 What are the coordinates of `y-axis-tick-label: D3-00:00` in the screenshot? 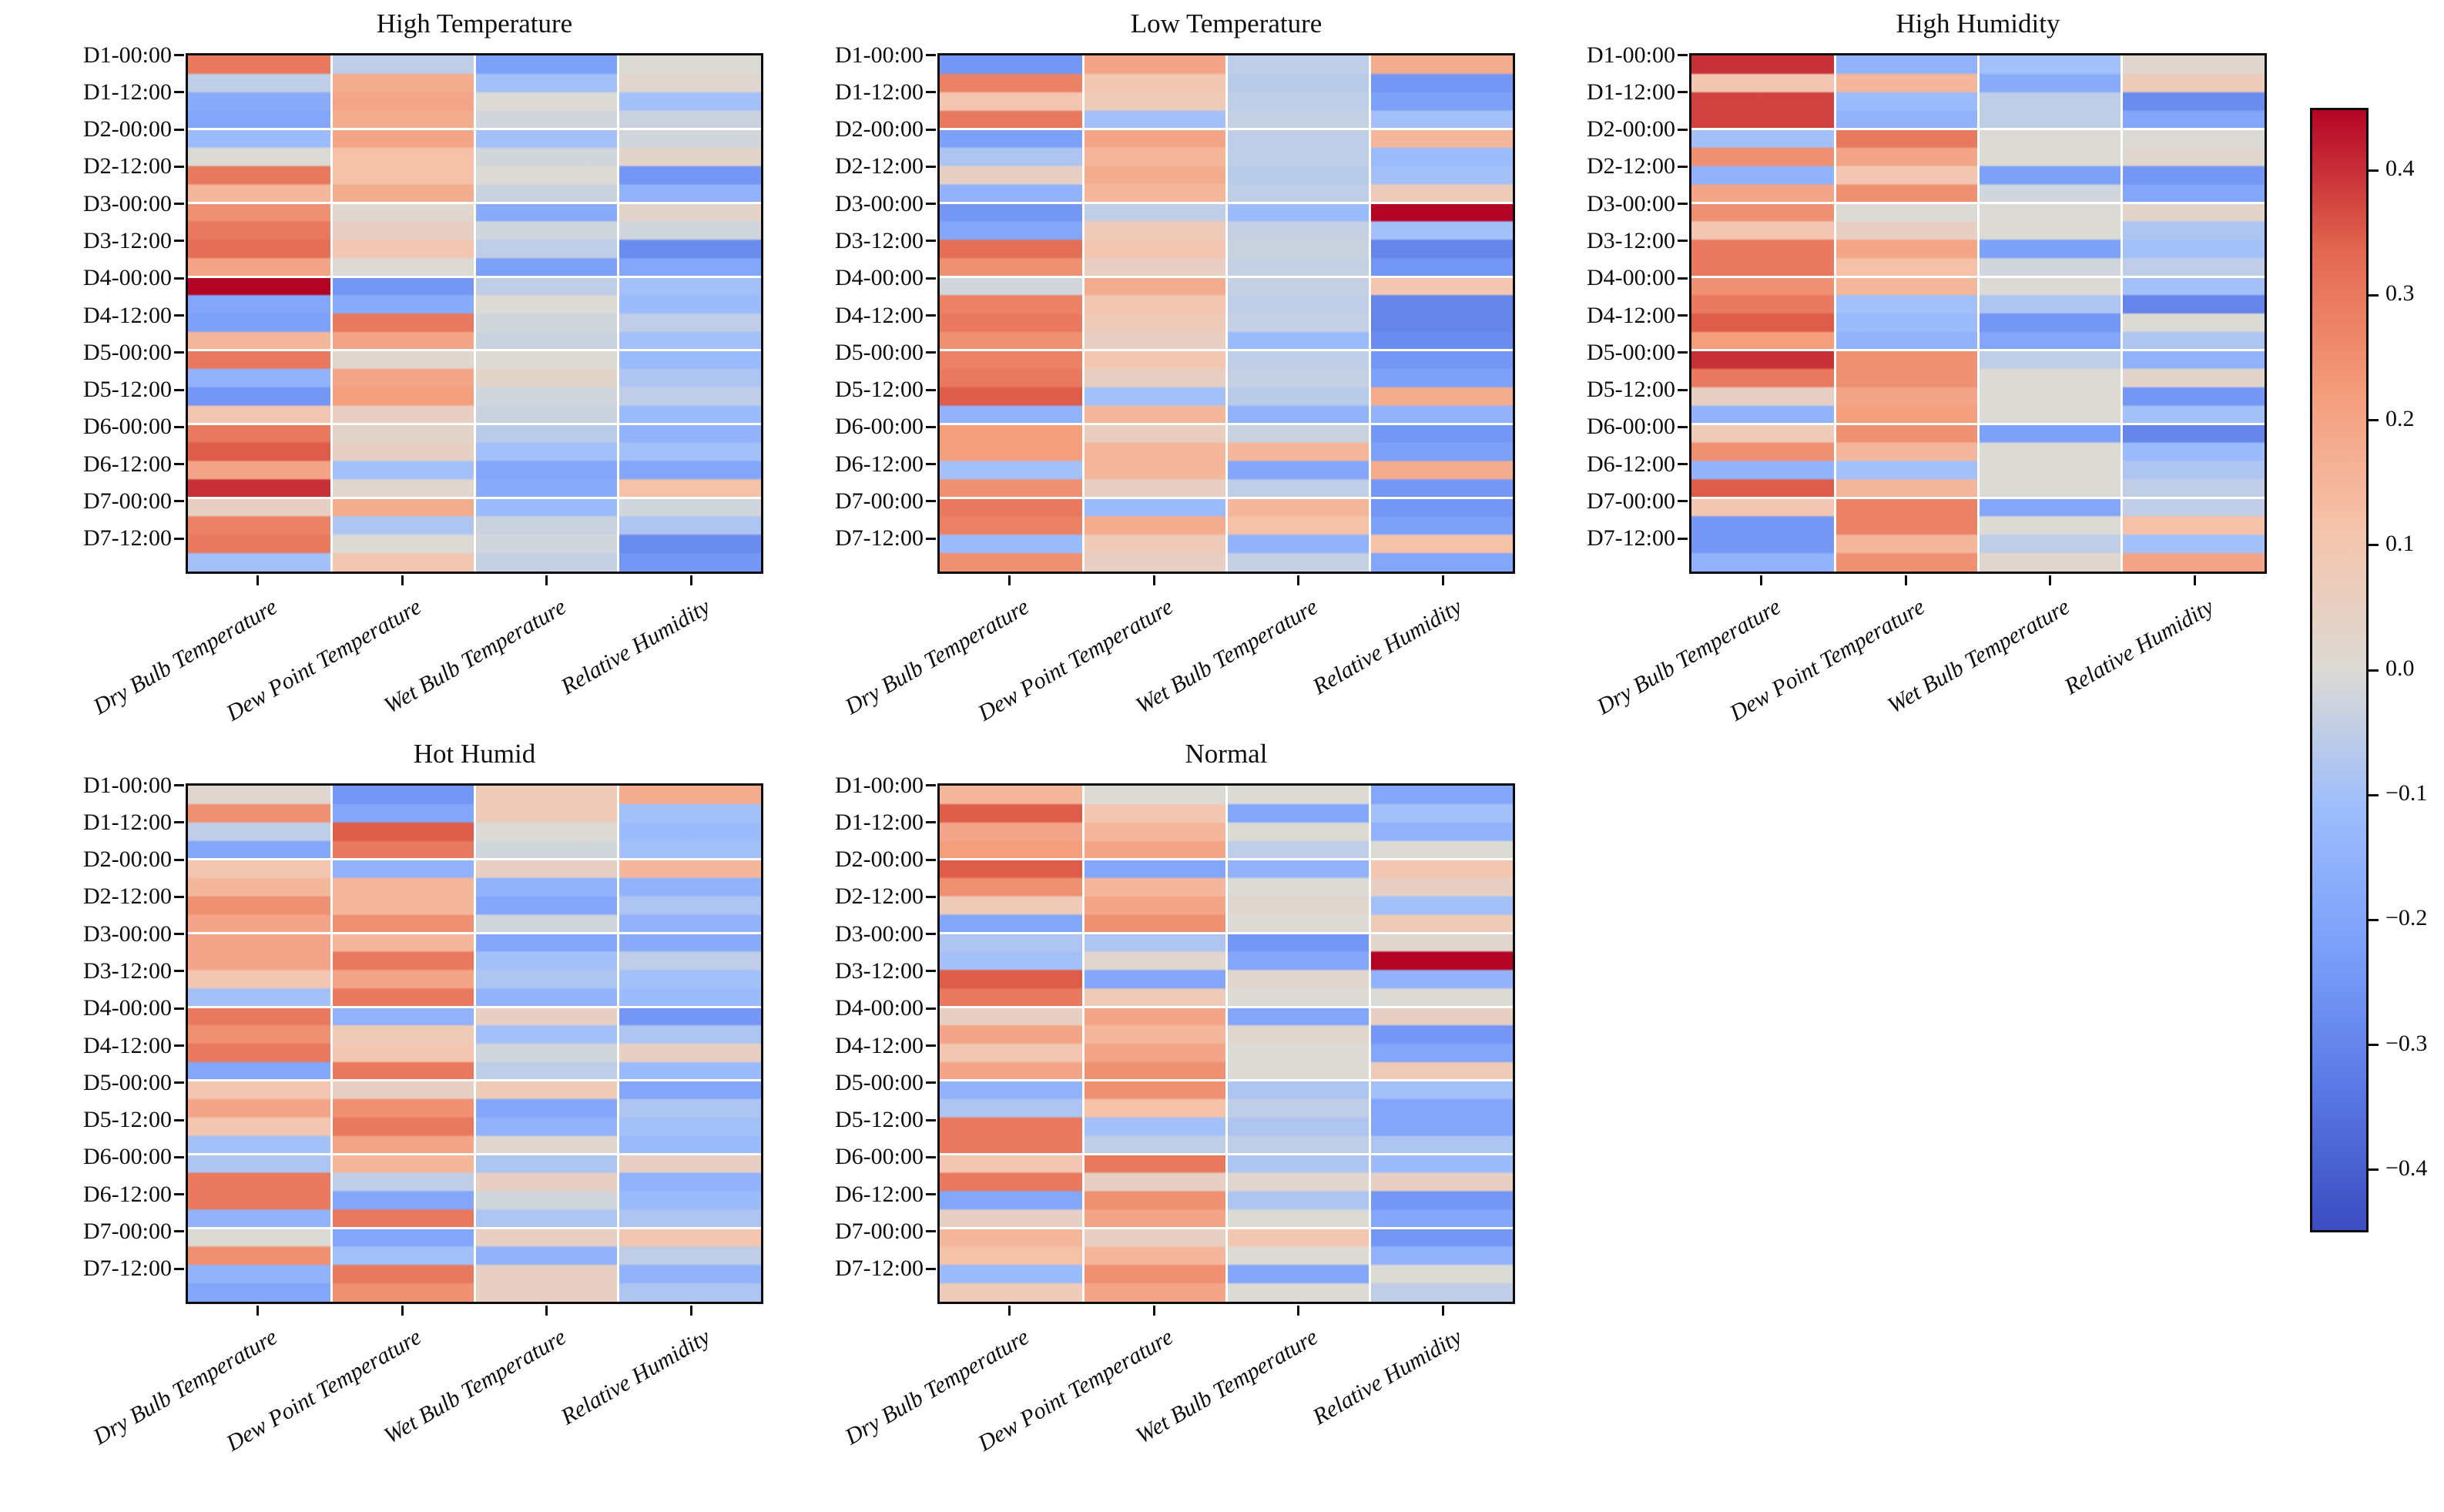 It's located at (879, 203).